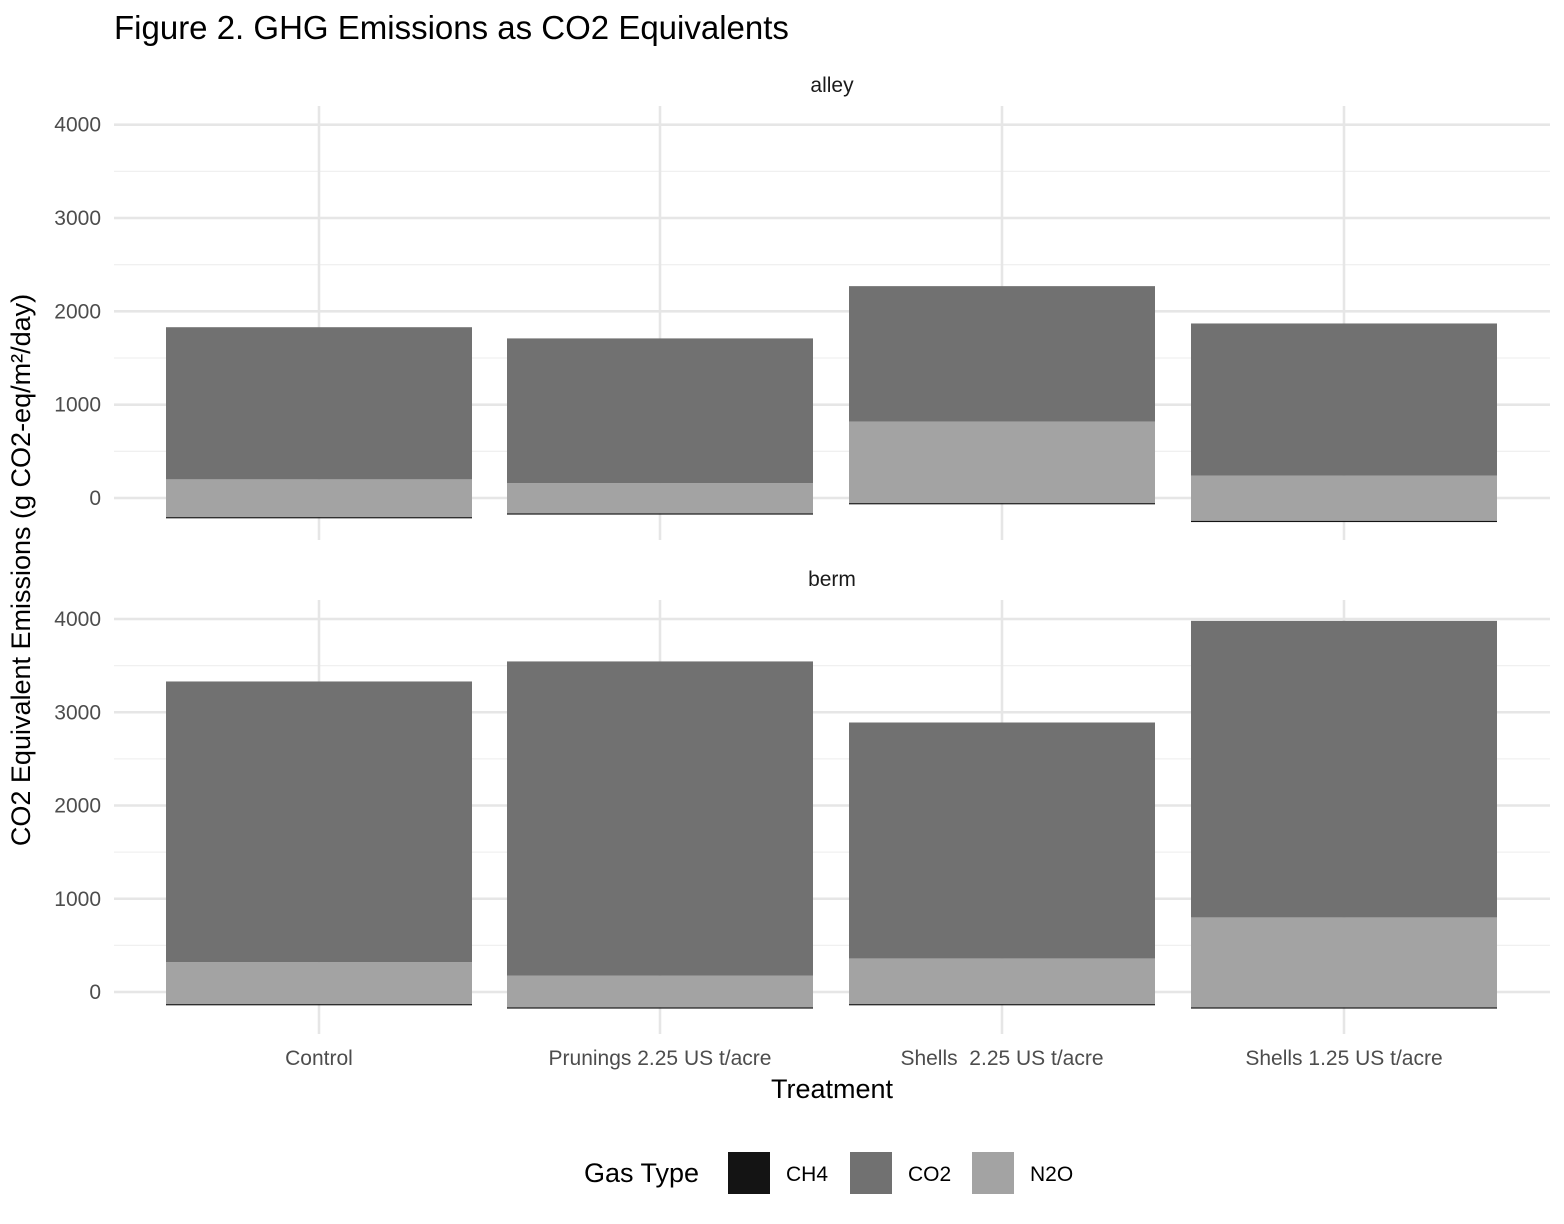 This screenshot has height=1224, width=1564. I want to click on bar-alley-shells-2-25-us-t-acre-ch4, so click(1002, 504).